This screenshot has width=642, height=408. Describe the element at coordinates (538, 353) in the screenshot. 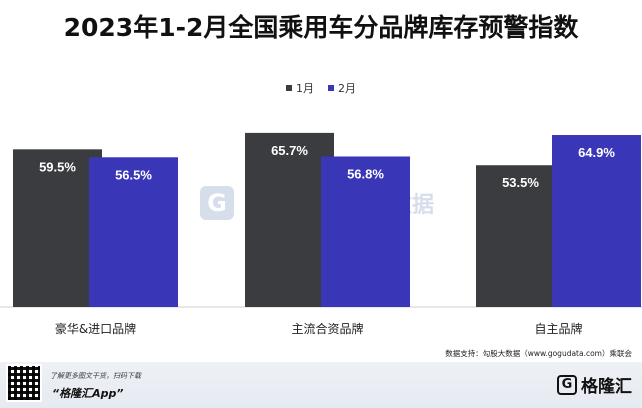

I see `source-note: 数据支持：勾股大数据（www.gogudata.com）乘联会` at that location.